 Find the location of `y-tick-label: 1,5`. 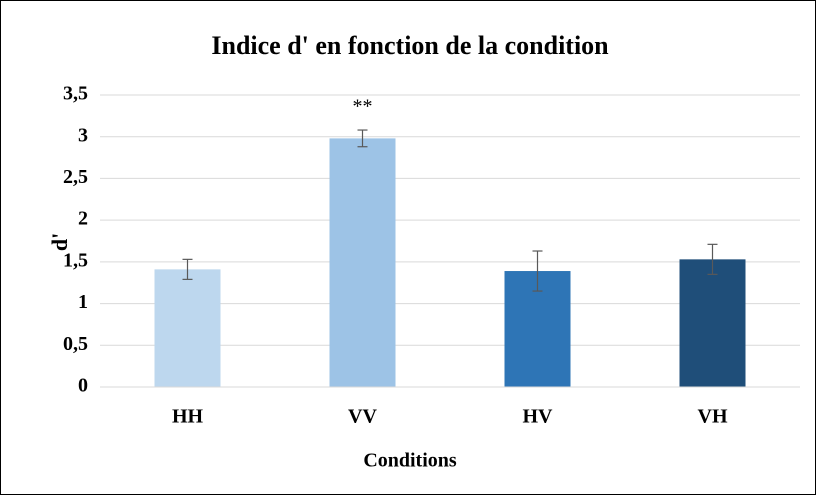

y-tick-label: 1,5 is located at coordinates (75, 260).